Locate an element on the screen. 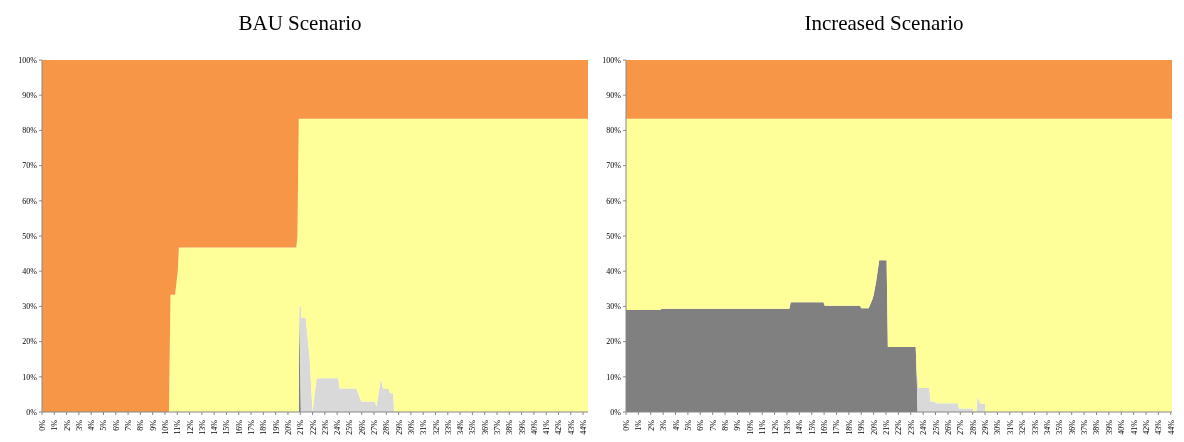  x-tick-label: 12% is located at coordinates (190, 427).